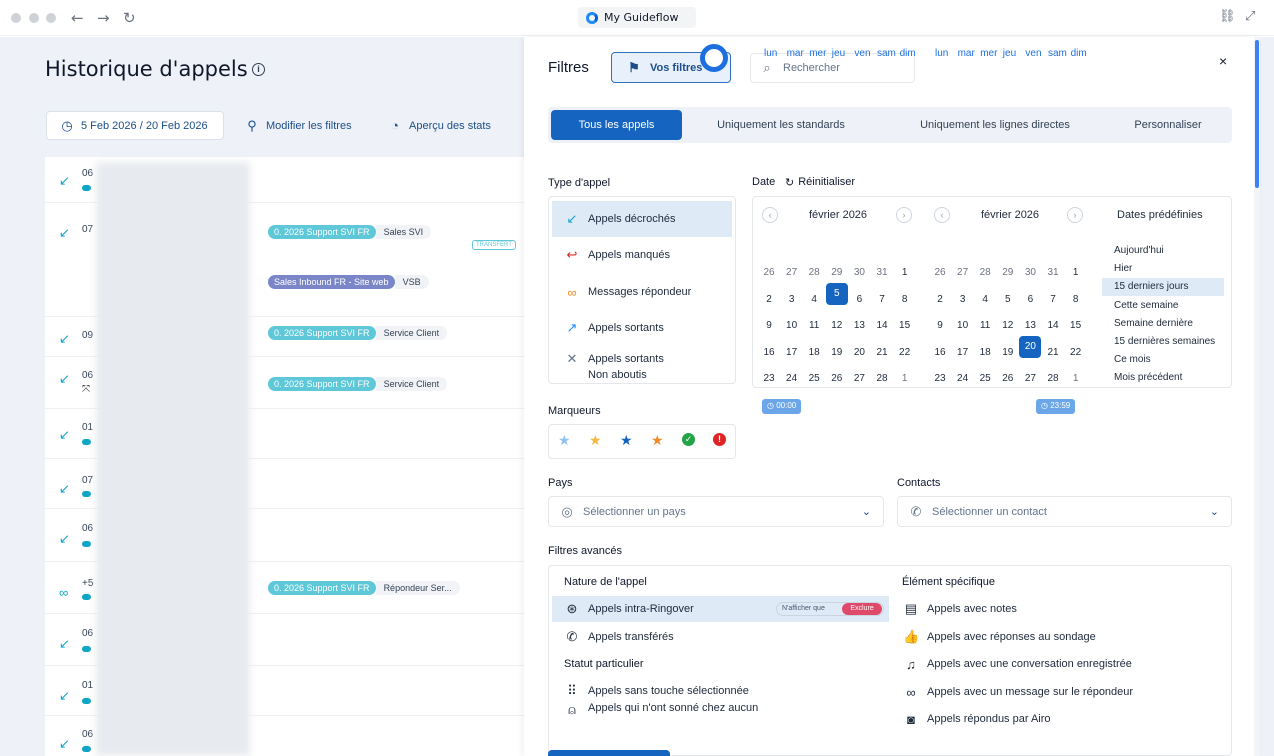 This screenshot has width=1274, height=756. Describe the element at coordinates (976, 719) in the screenshot. I see `filter-airo: ◙ Appels répondus par Airo` at that location.